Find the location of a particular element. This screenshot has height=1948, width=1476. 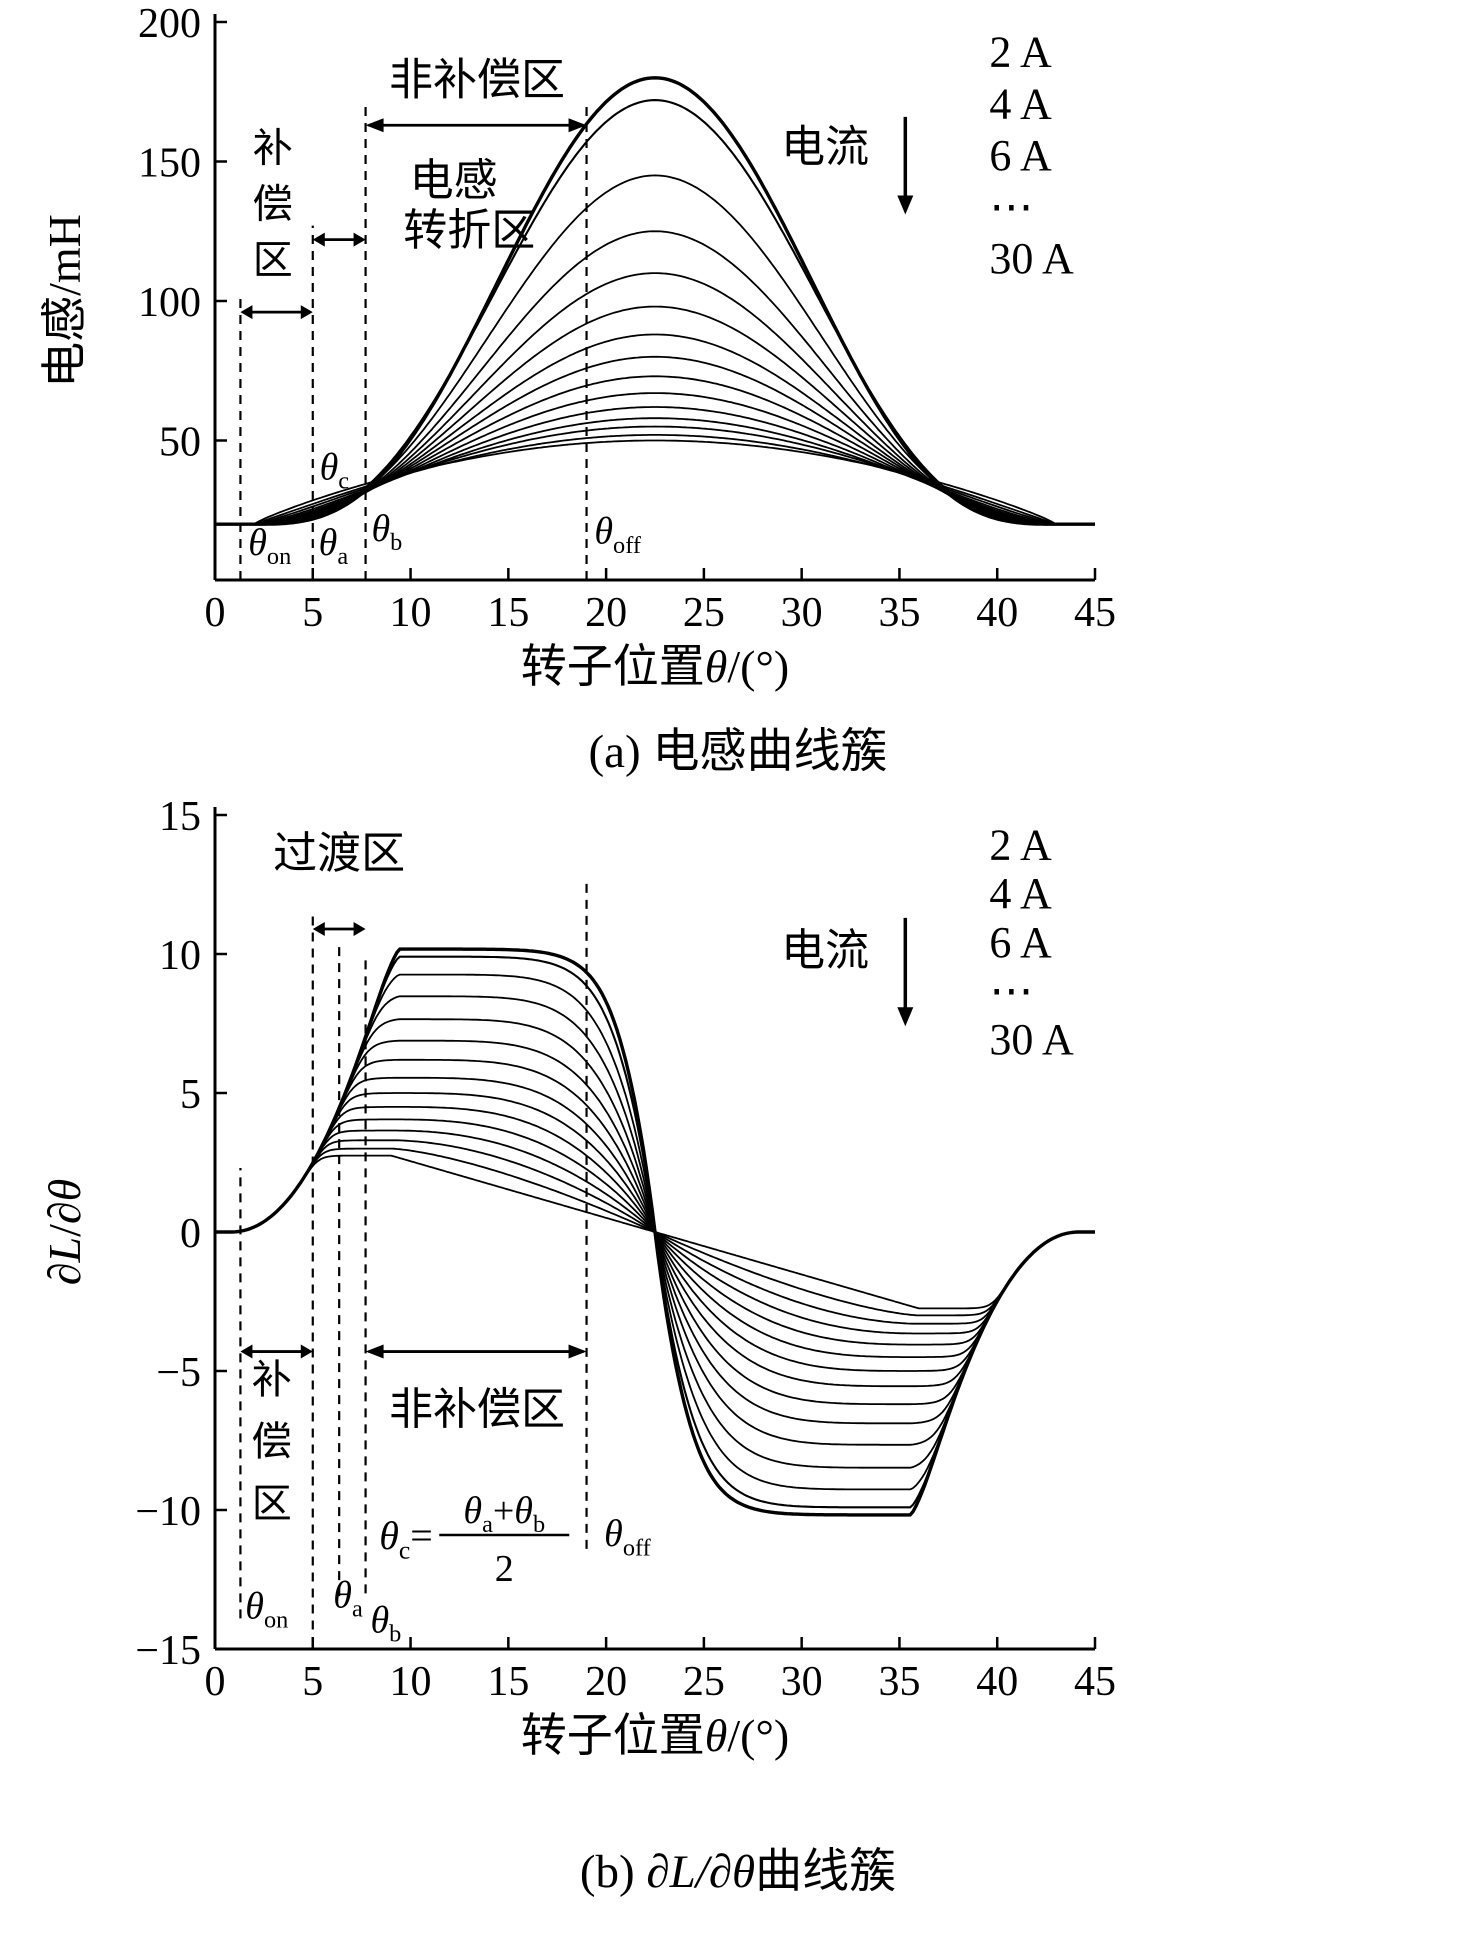

caption-a-suffix: 电感曲线簇 is located at coordinates (770, 752).